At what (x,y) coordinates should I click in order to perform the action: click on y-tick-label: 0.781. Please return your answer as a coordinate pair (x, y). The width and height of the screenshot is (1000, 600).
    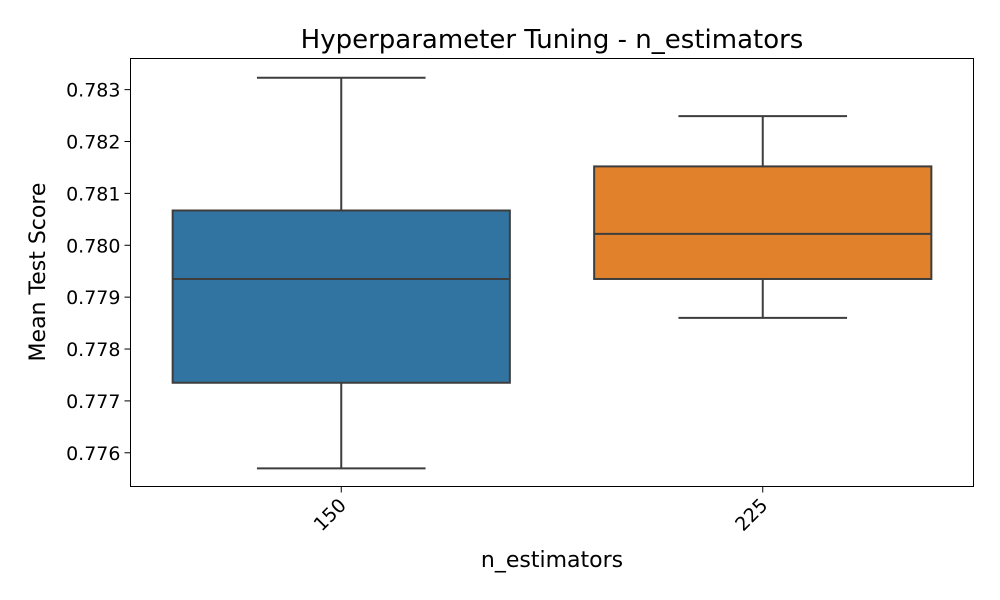
    Looking at the image, I should click on (93, 194).